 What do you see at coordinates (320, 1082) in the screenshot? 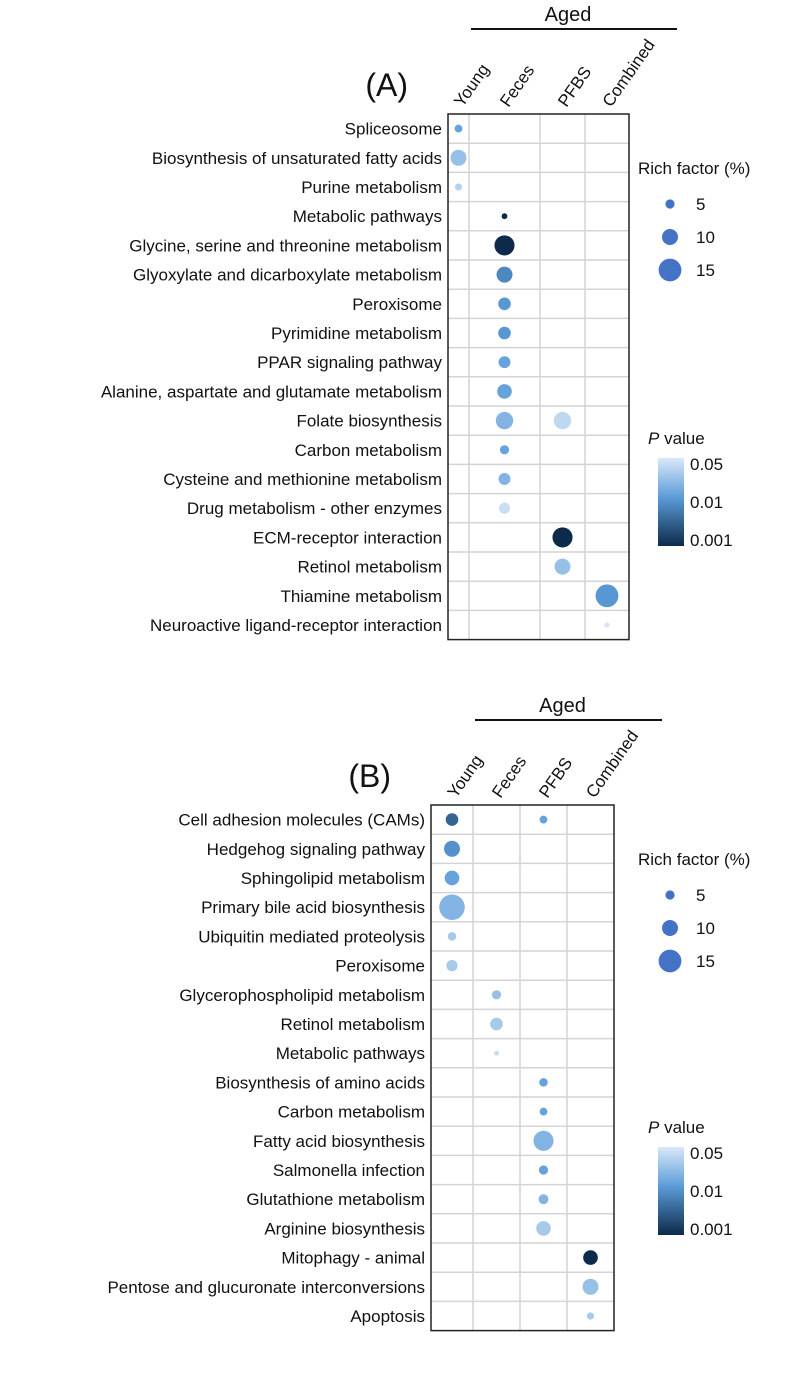
I see `row-label: Biosynthesis of amino acids` at bounding box center [320, 1082].